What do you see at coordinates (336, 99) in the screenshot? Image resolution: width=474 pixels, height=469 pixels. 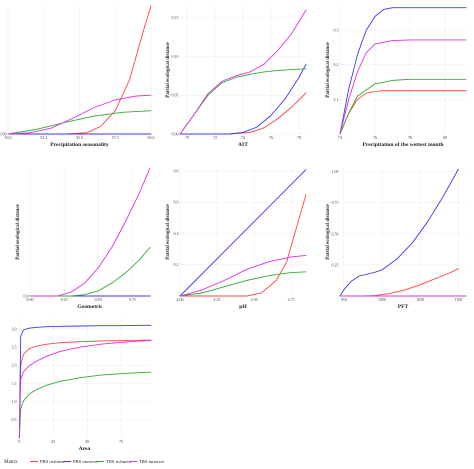 I see `y-tick-label: 0.1` at bounding box center [336, 99].